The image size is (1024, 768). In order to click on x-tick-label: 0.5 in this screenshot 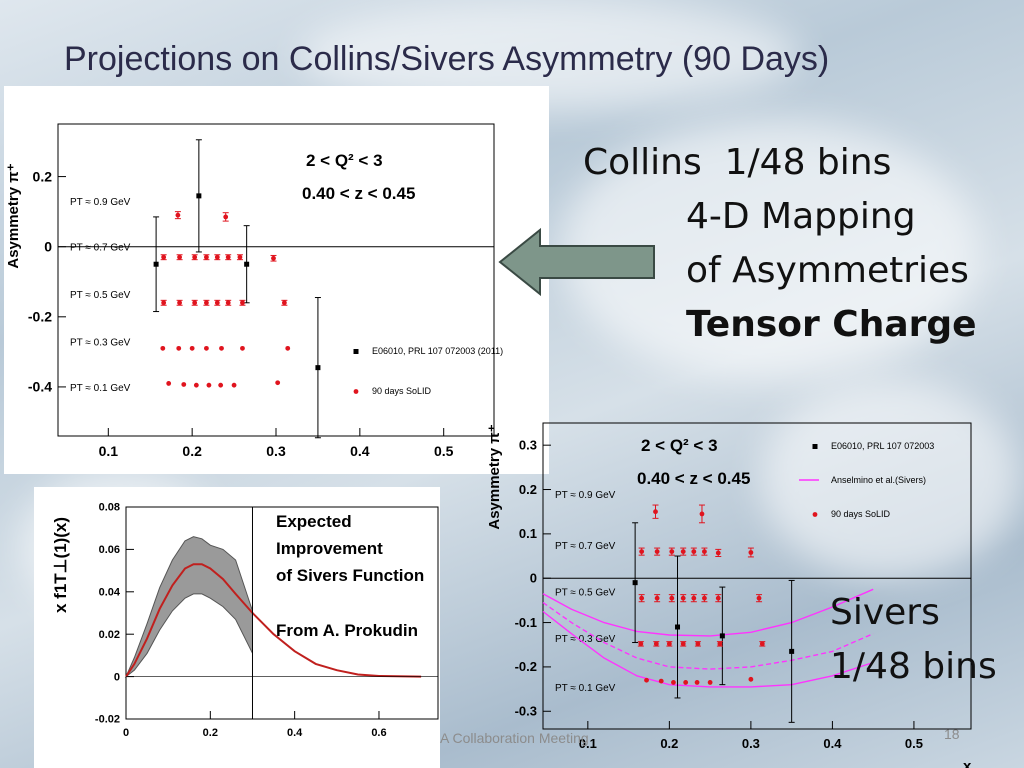, I will do `click(444, 451)`.